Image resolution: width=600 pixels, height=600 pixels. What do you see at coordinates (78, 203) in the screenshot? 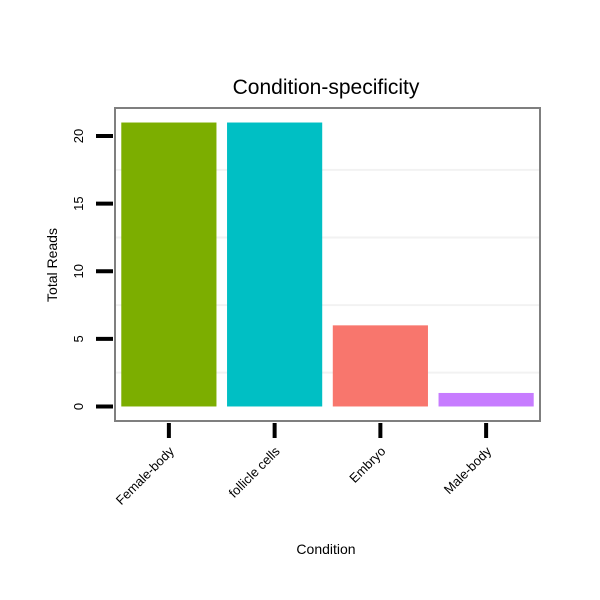
I see `y-tick-label: 15` at bounding box center [78, 203].